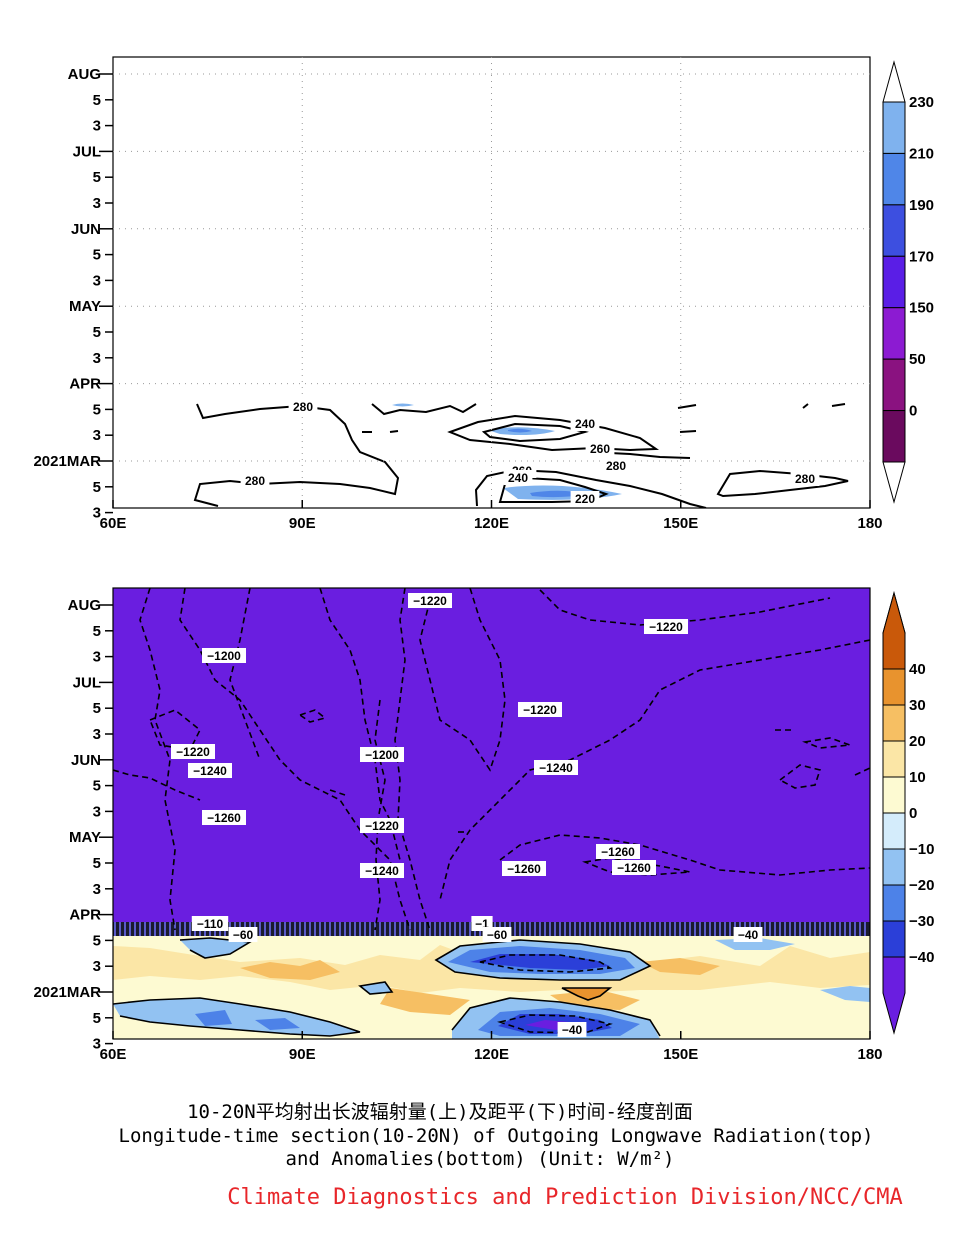 This screenshot has width=960, height=1243. Describe the element at coordinates (157, 759) in the screenshot. I see `anomaly-contour-a` at that location.